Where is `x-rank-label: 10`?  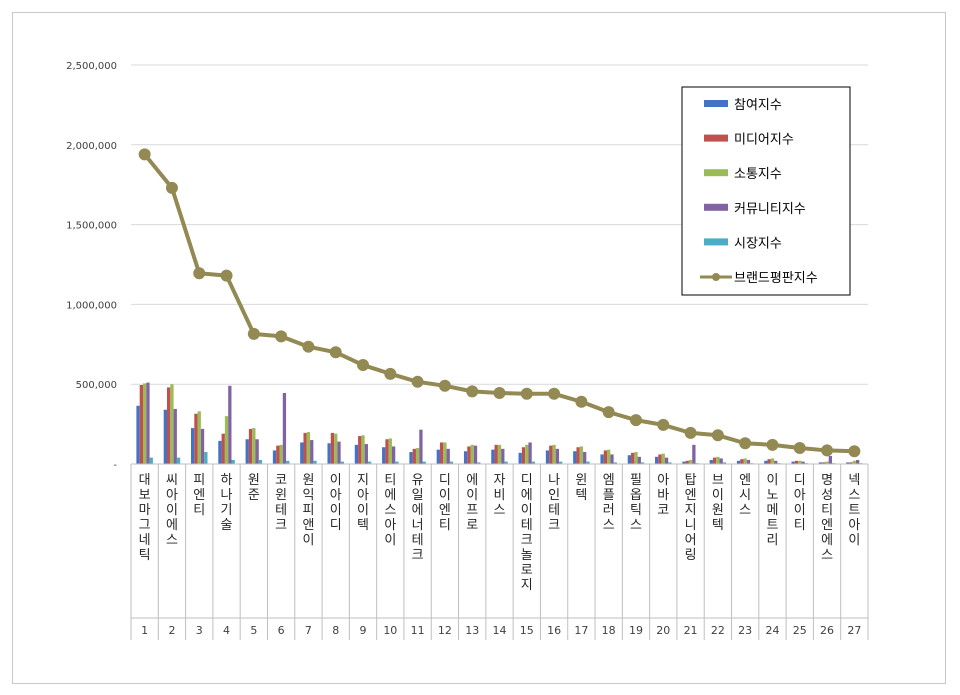 x-rank-label: 10 is located at coordinates (390, 630).